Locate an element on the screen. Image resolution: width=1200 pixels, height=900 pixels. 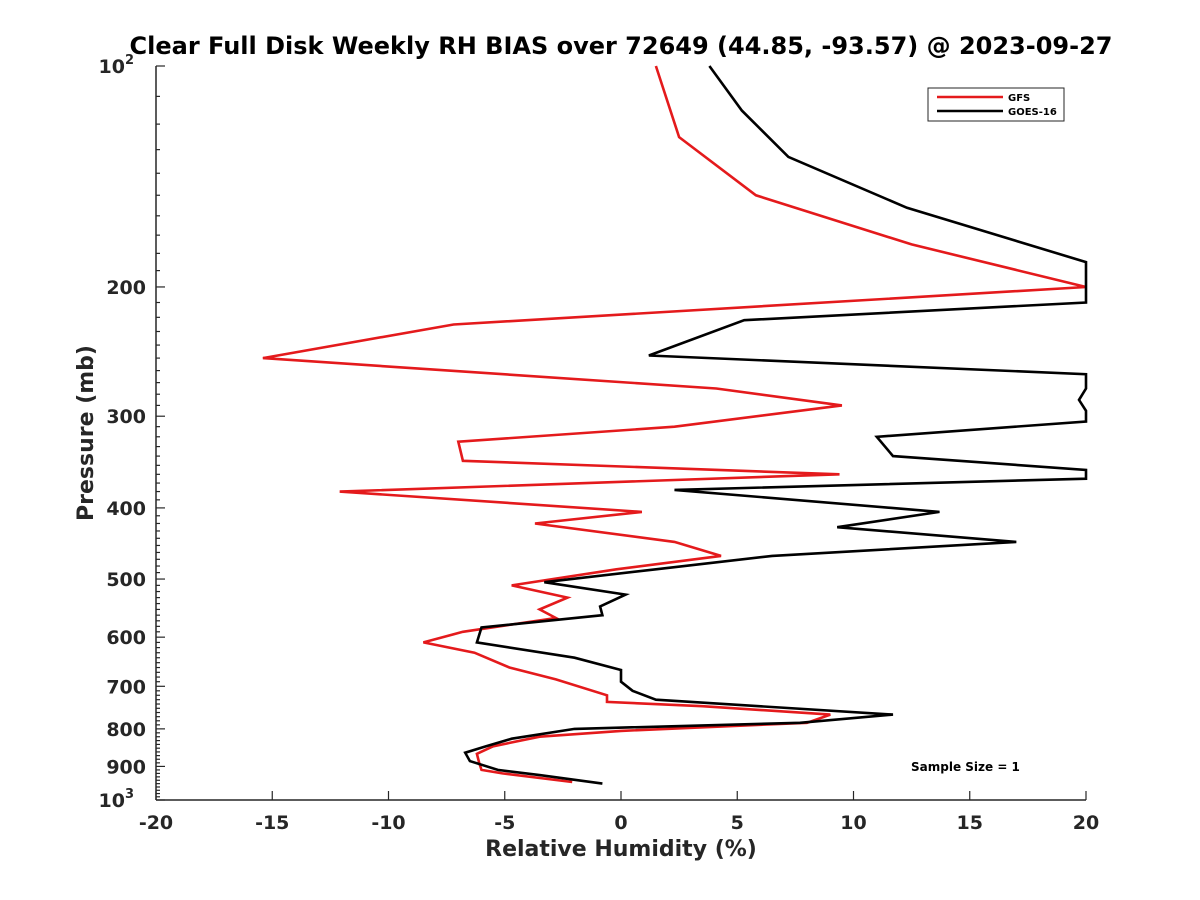
legend-label-gfs: GFS is located at coordinates (1019, 98).